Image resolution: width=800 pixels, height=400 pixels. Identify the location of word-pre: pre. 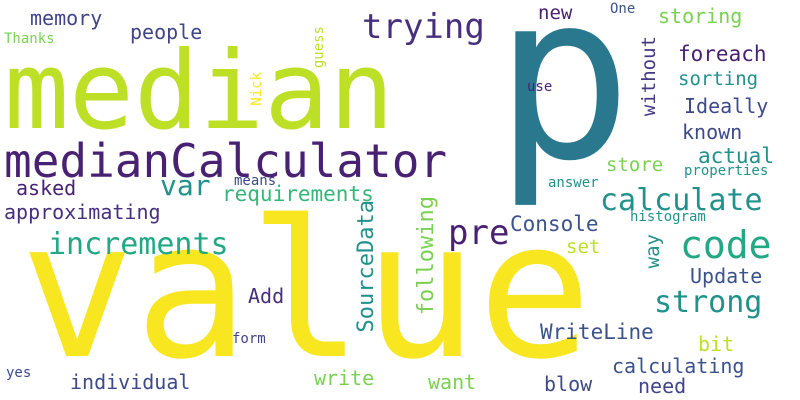
(479, 233).